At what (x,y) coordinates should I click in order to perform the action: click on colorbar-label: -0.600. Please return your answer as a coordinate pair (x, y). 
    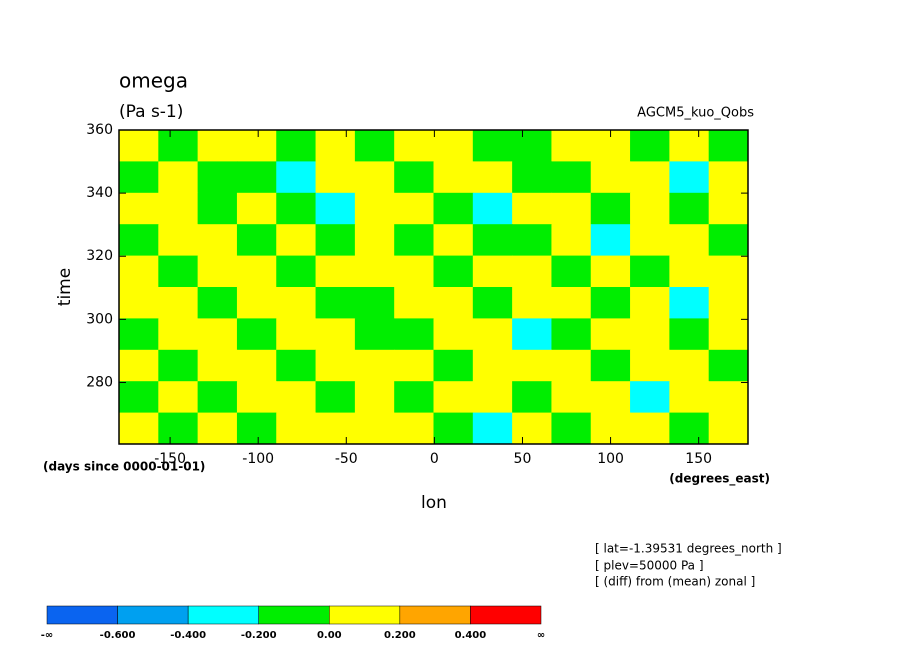
    Looking at the image, I should click on (118, 635).